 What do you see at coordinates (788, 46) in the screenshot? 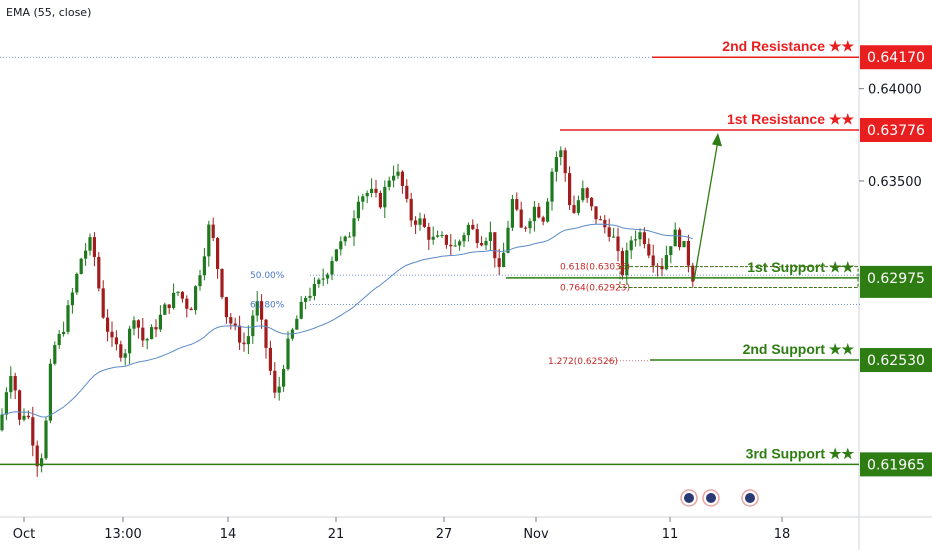
I see `level-label: 2nd Resistance ★★` at bounding box center [788, 46].